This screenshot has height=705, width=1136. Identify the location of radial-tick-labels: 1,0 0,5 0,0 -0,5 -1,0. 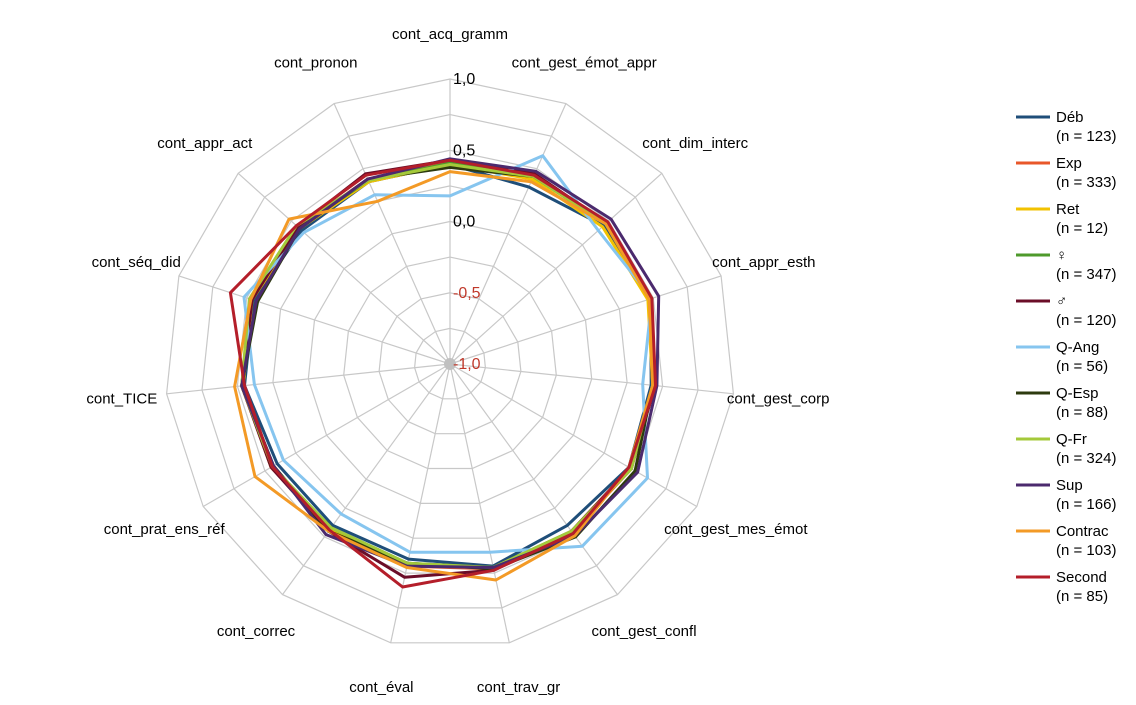
(467, 222).